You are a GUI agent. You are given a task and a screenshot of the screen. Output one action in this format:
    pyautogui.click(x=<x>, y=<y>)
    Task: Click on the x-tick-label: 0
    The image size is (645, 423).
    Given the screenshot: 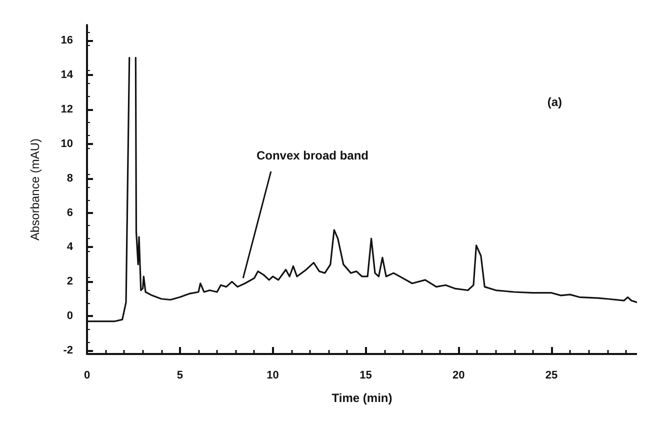 What is the action you would take?
    pyautogui.click(x=87, y=376)
    